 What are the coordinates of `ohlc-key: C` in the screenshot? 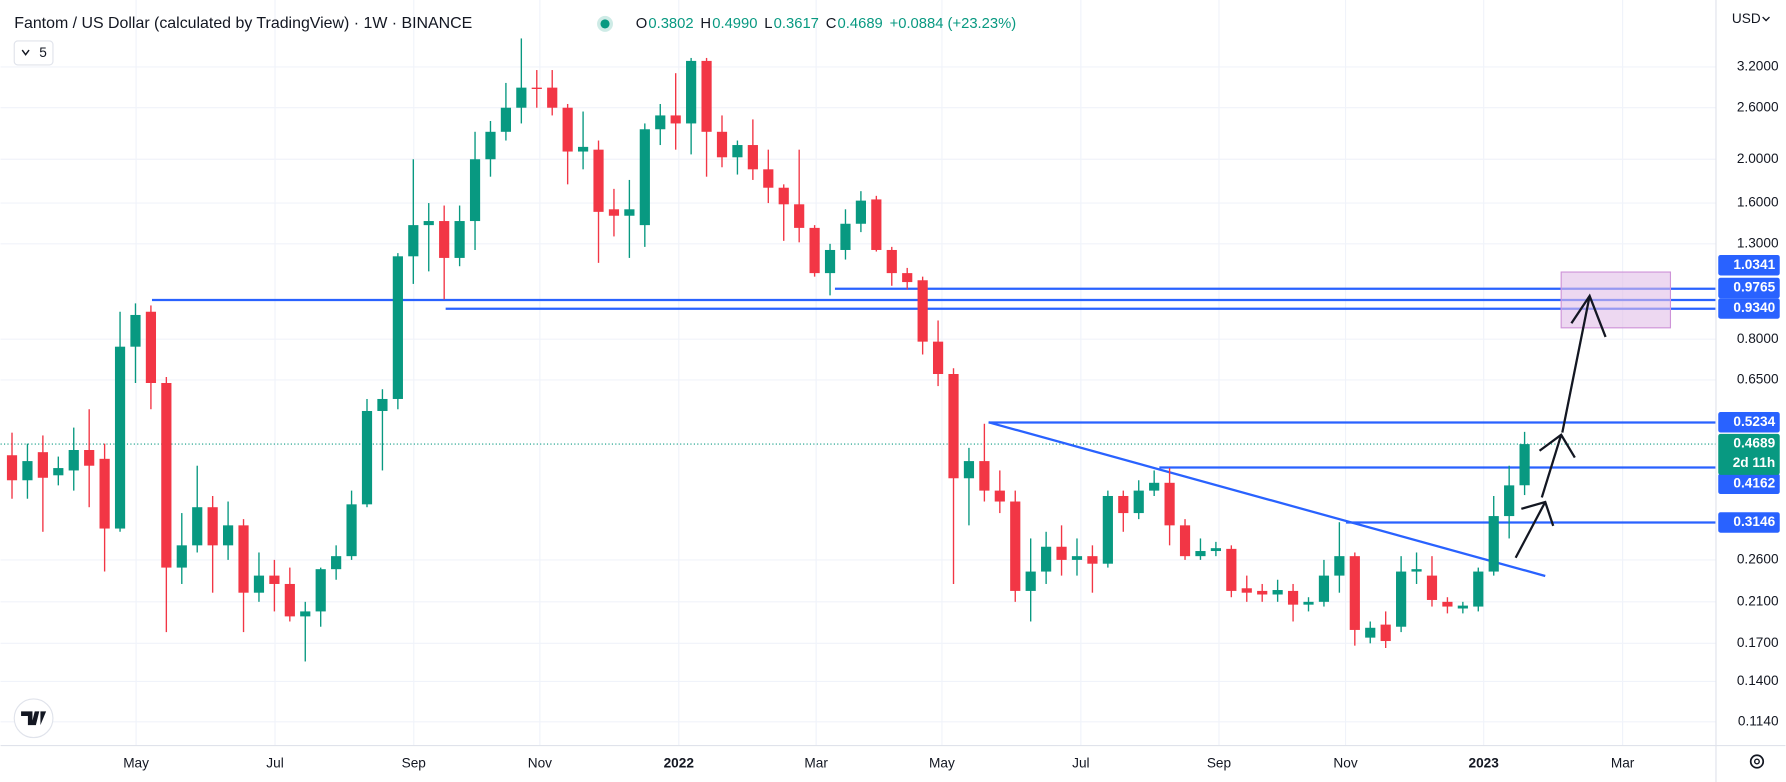 It's located at (831, 24).